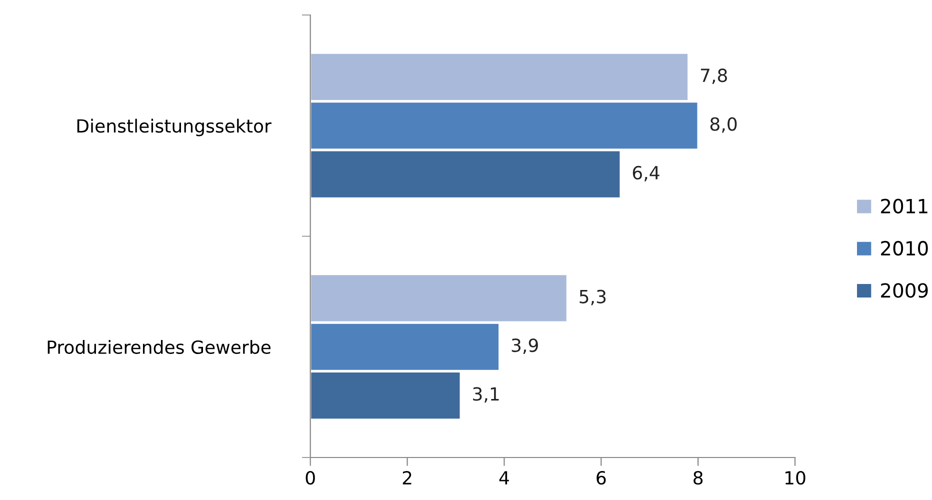  I want to click on y-tick-label: Produzierendes Gewerbe, so click(159, 347).